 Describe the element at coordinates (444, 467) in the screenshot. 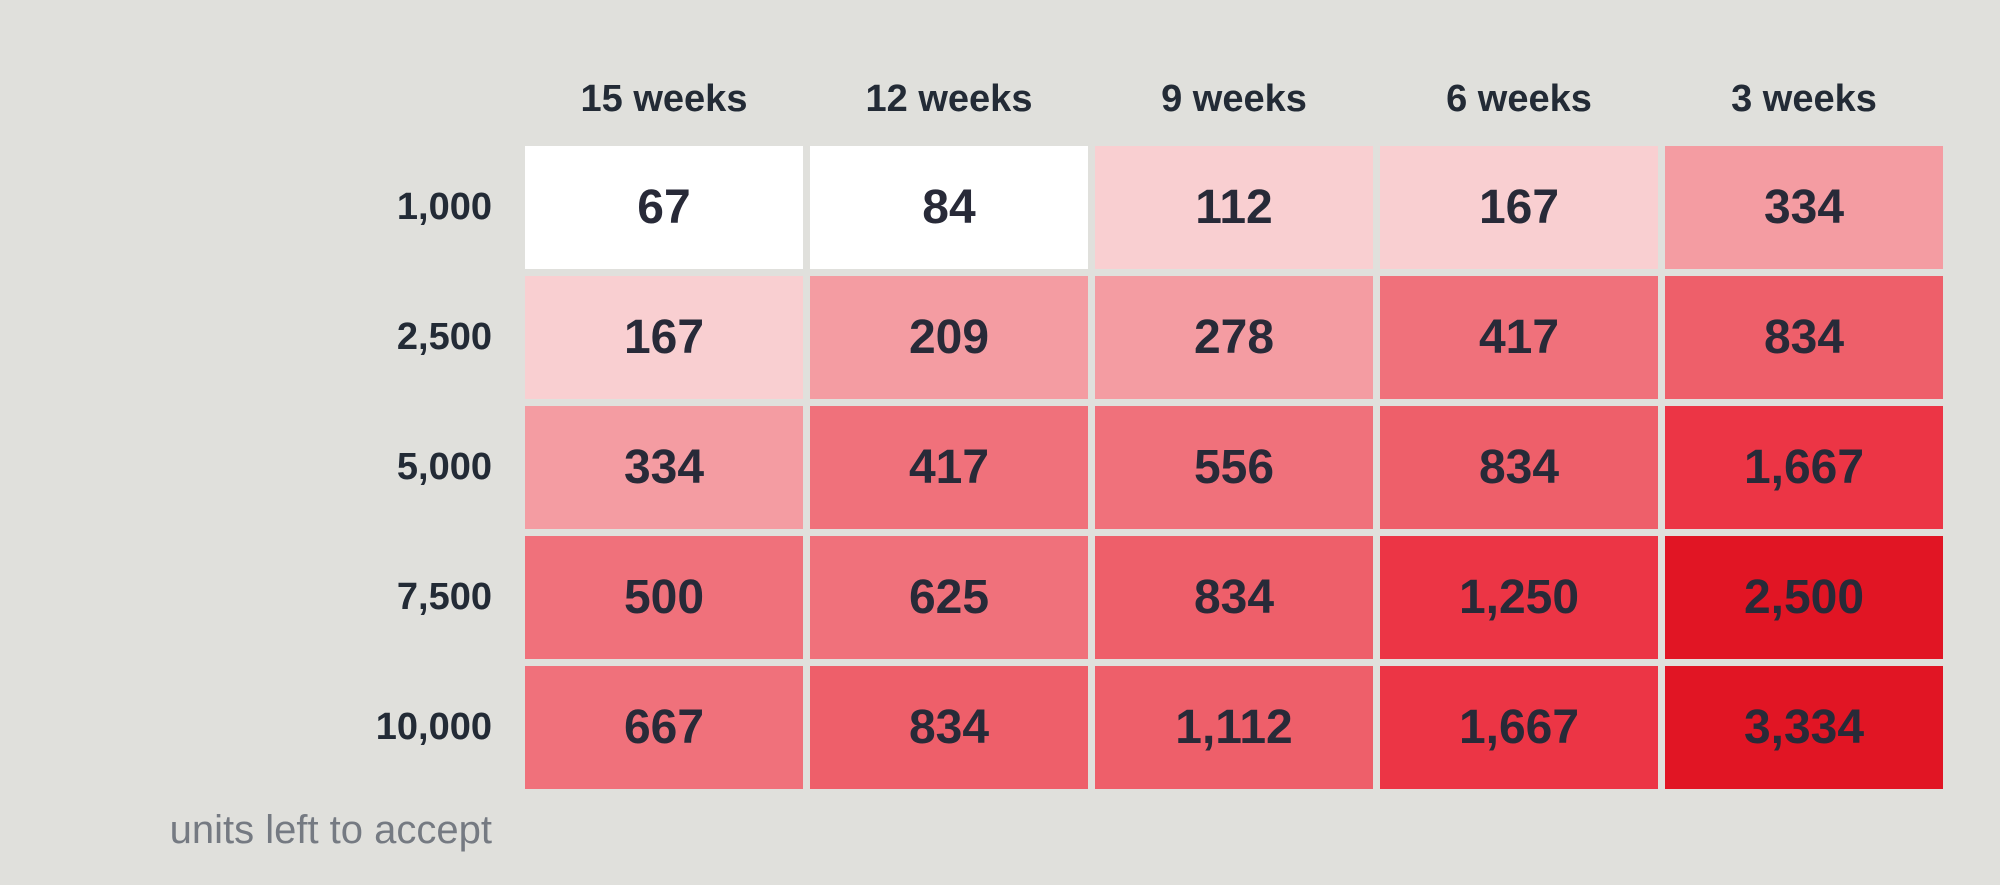

I see `row-label: 5,000` at that location.